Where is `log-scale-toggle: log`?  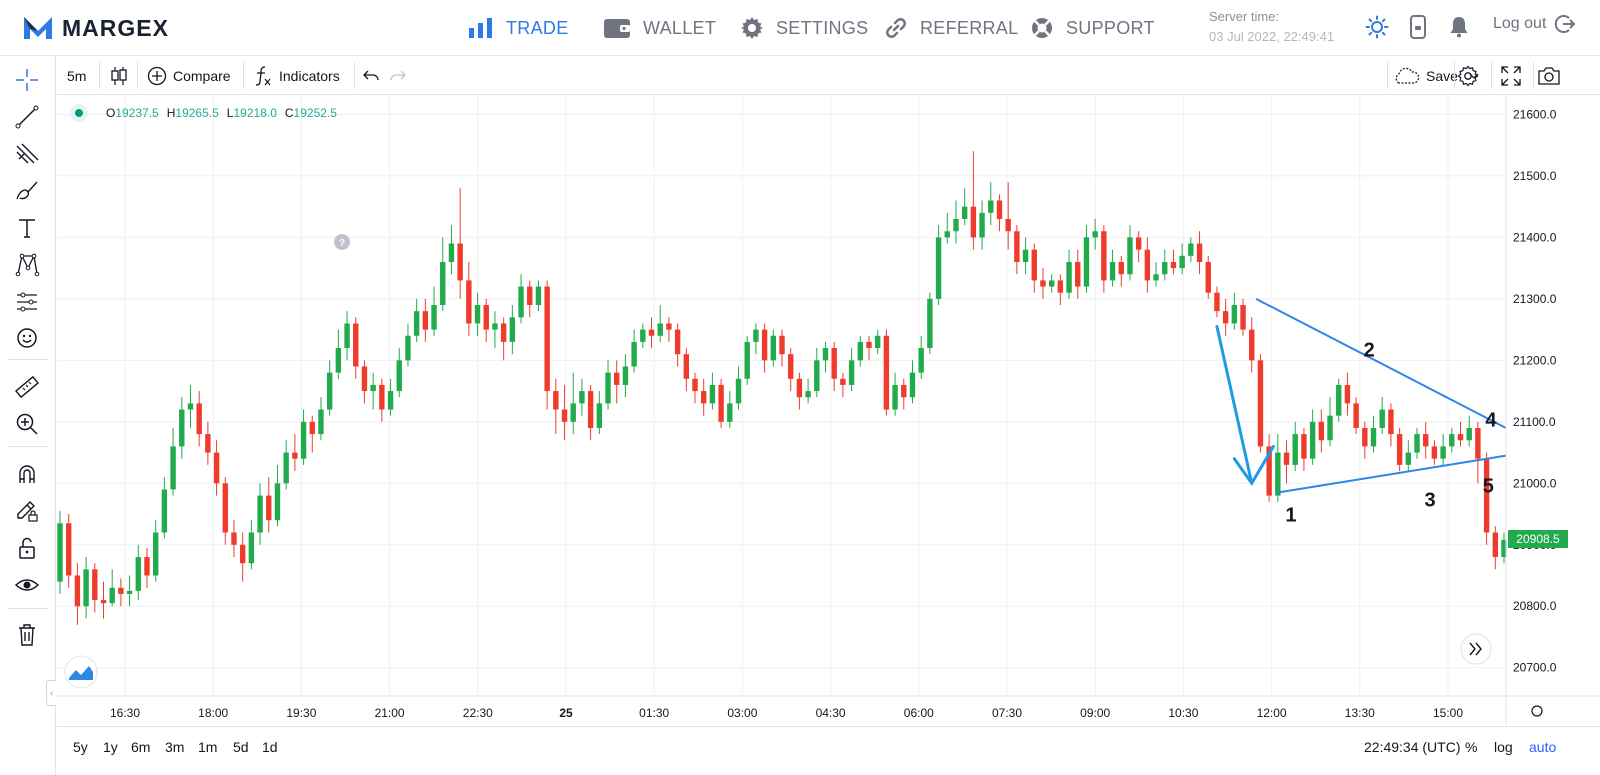
log-scale-toggle: log is located at coordinates (1503, 747).